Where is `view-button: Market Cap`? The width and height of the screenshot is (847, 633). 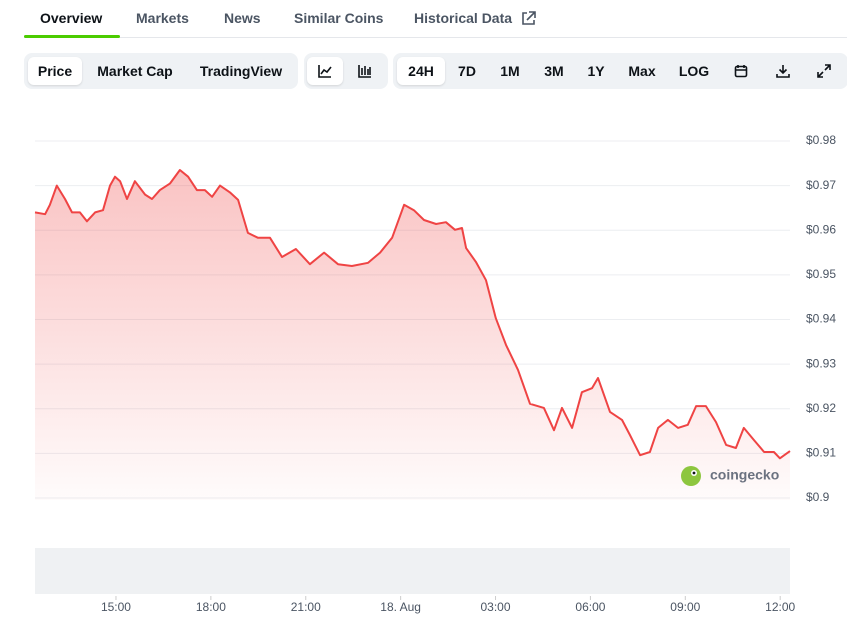
view-button: Market Cap is located at coordinates (135, 71).